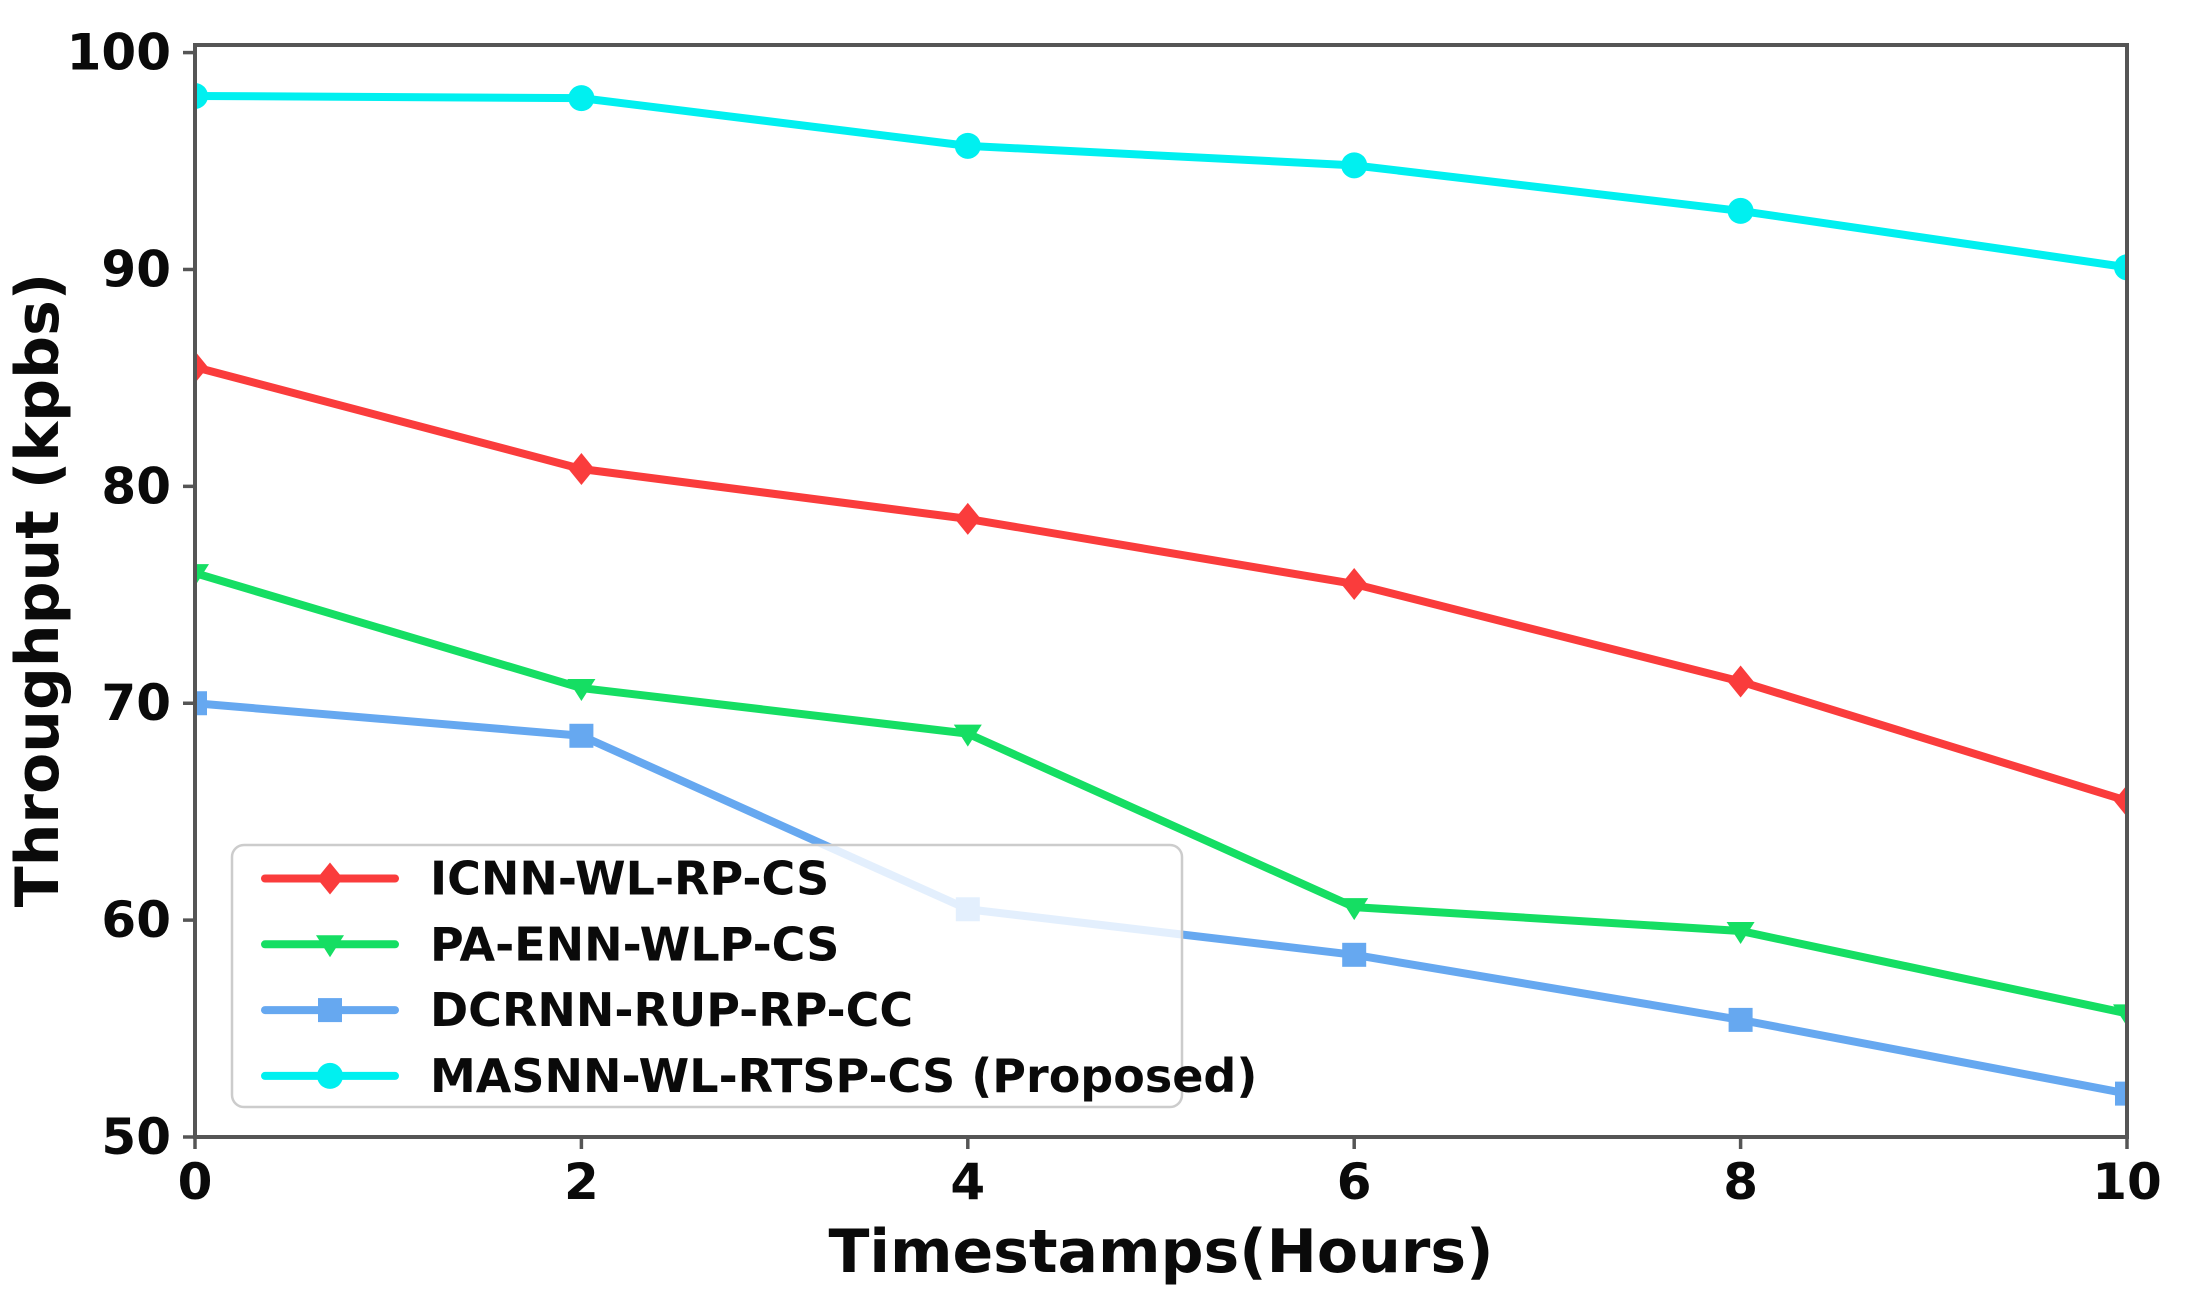 This screenshot has width=2188, height=1301. What do you see at coordinates (136, 1137) in the screenshot?
I see `y-tick-label: 50` at bounding box center [136, 1137].